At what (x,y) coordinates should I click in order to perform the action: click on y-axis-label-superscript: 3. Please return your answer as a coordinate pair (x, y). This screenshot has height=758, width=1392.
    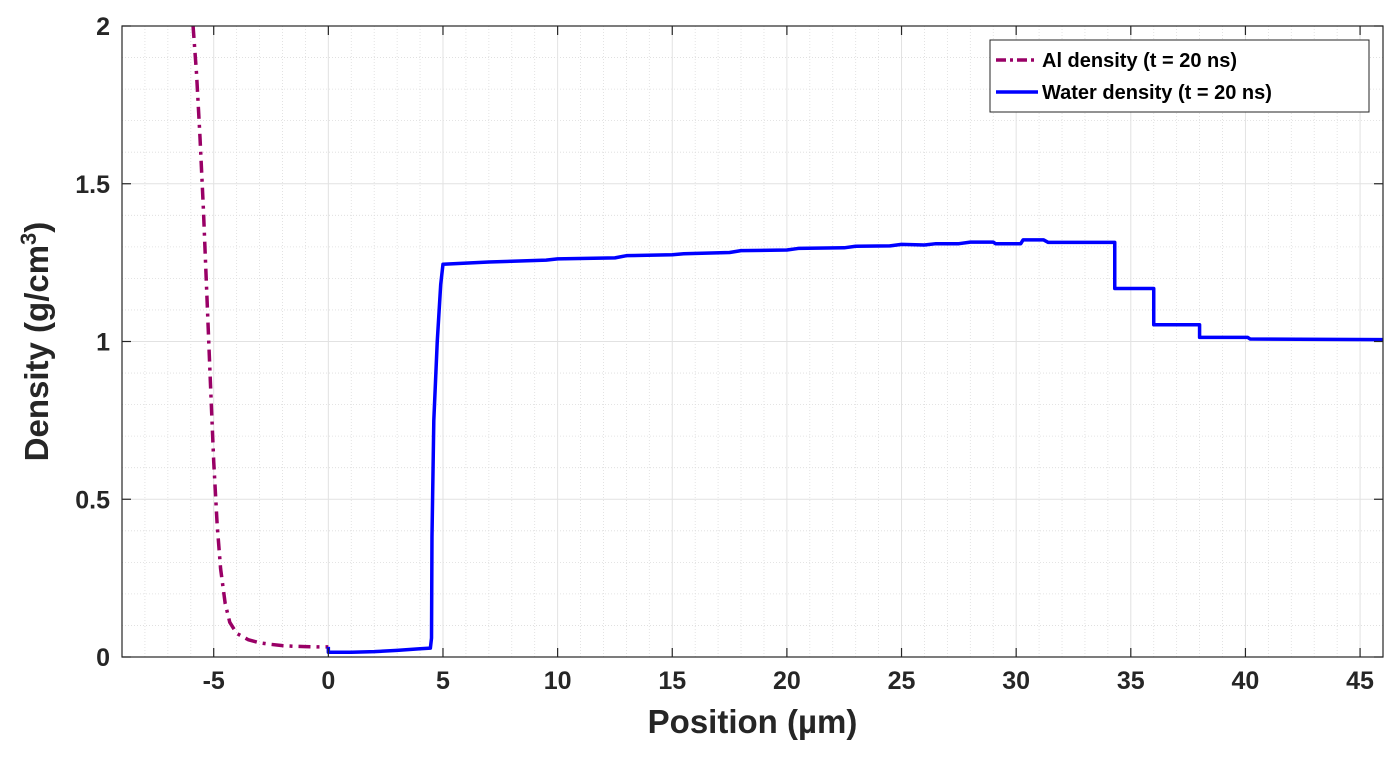
    Looking at the image, I should click on (28, 239).